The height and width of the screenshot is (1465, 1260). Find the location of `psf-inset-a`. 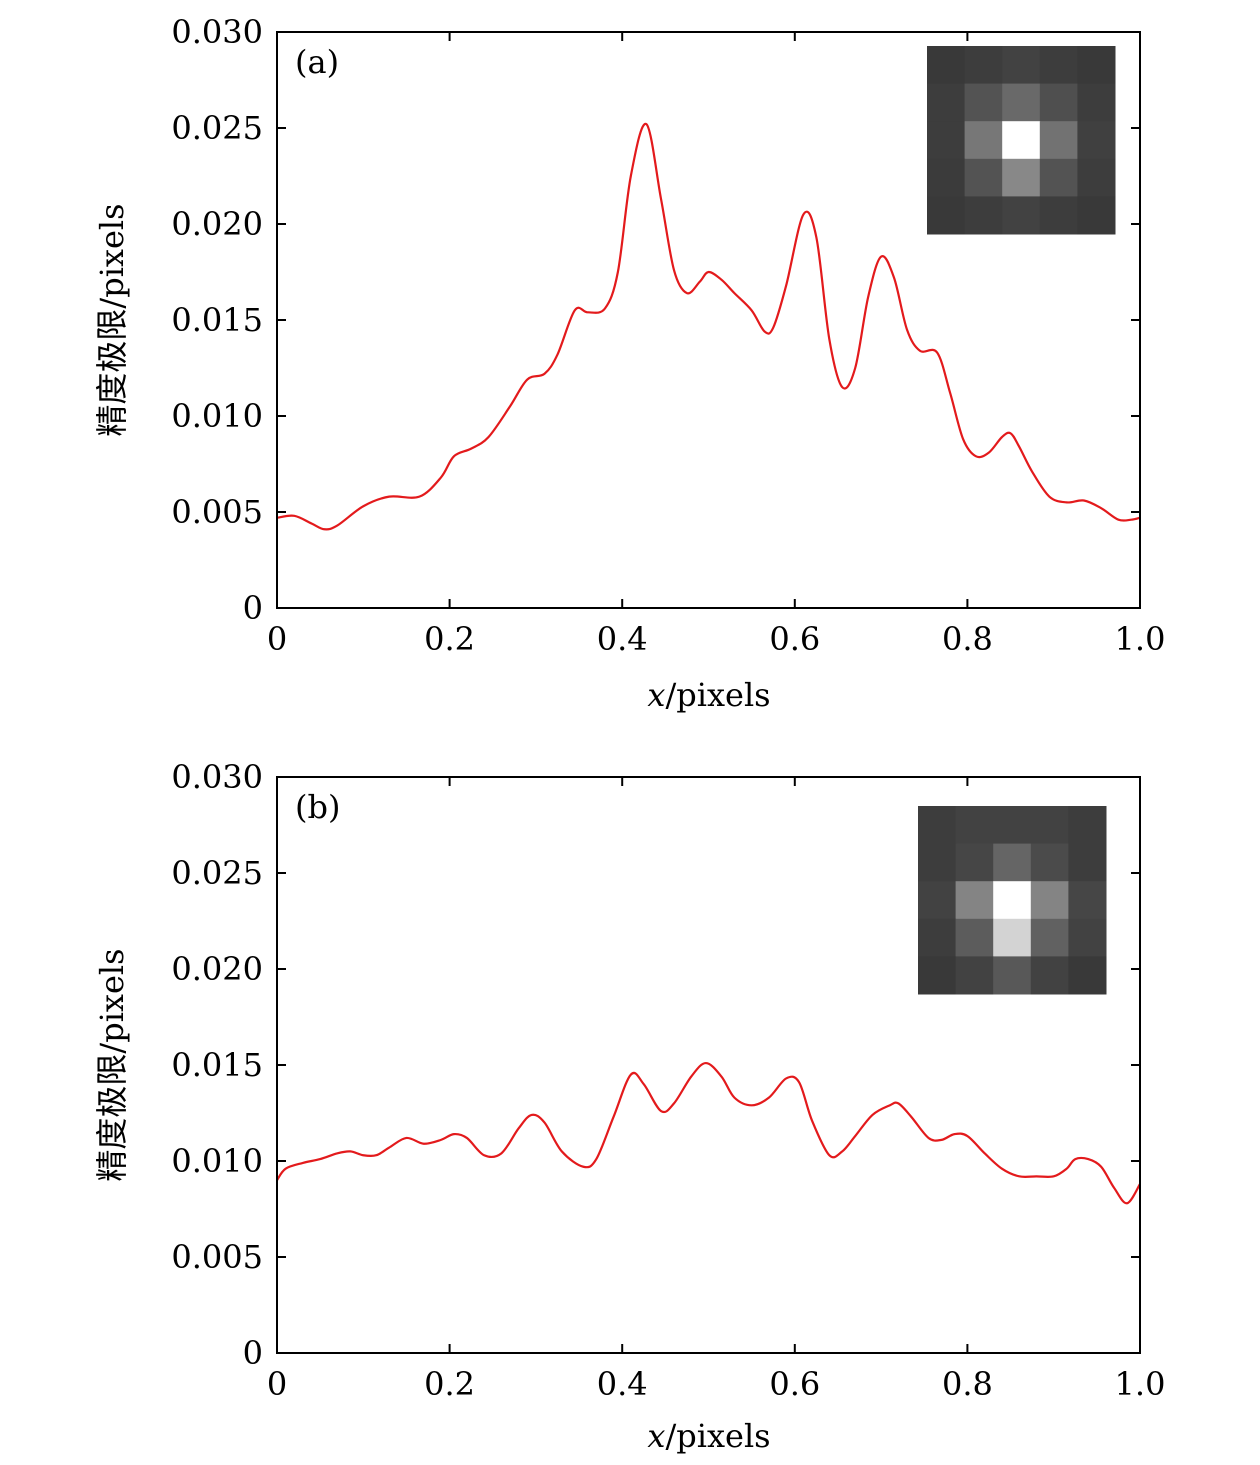

psf-inset-a is located at coordinates (1021, 140).